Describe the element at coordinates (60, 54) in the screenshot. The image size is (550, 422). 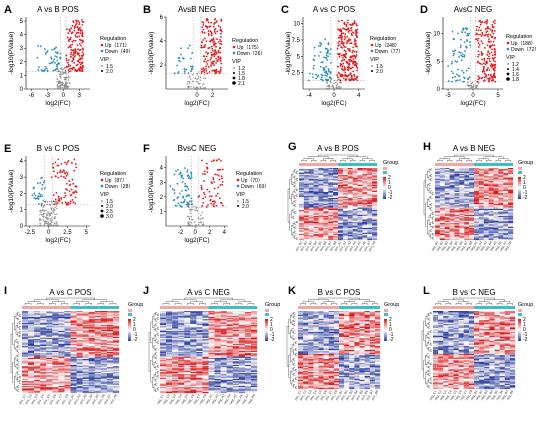
I see `point-layer` at that location.